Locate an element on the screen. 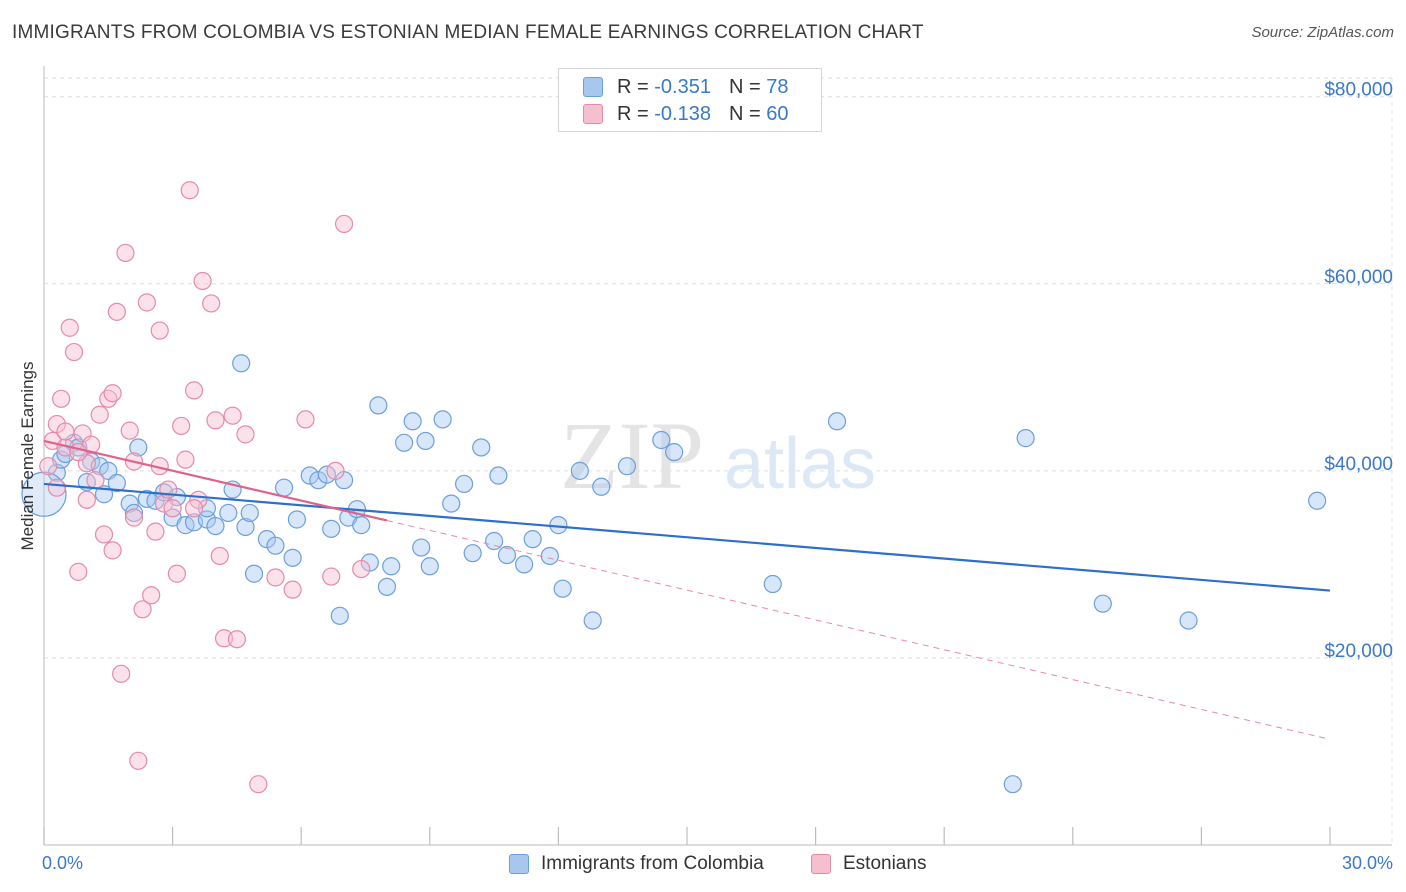 This screenshot has width=1406, height=892. legend-swatch-colombia is located at coordinates (593, 87).